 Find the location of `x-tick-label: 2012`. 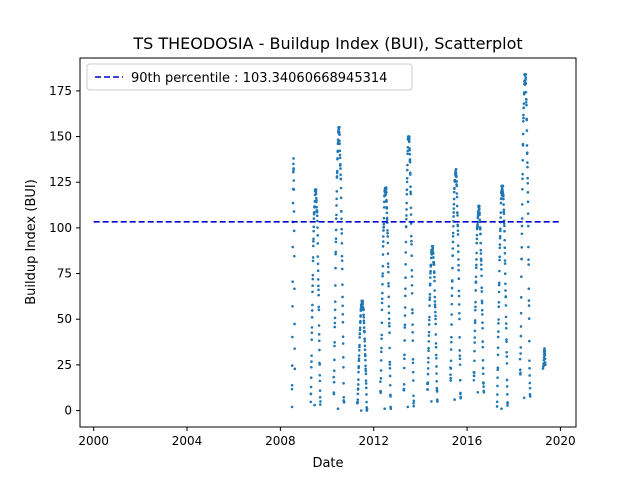

x-tick-label: 2012 is located at coordinates (373, 441).